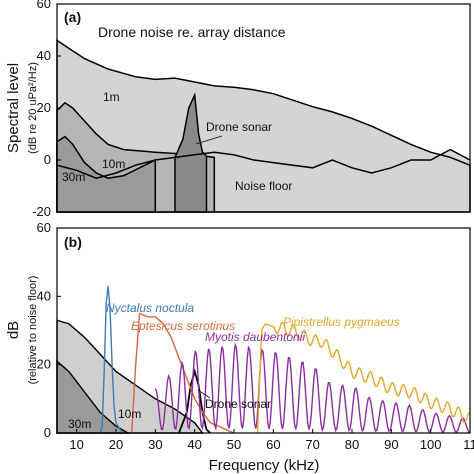 This screenshot has width=474, height=474. What do you see at coordinates (192, 32) in the screenshot?
I see `panel-a-title: Drone noise re. array distance` at bounding box center [192, 32].